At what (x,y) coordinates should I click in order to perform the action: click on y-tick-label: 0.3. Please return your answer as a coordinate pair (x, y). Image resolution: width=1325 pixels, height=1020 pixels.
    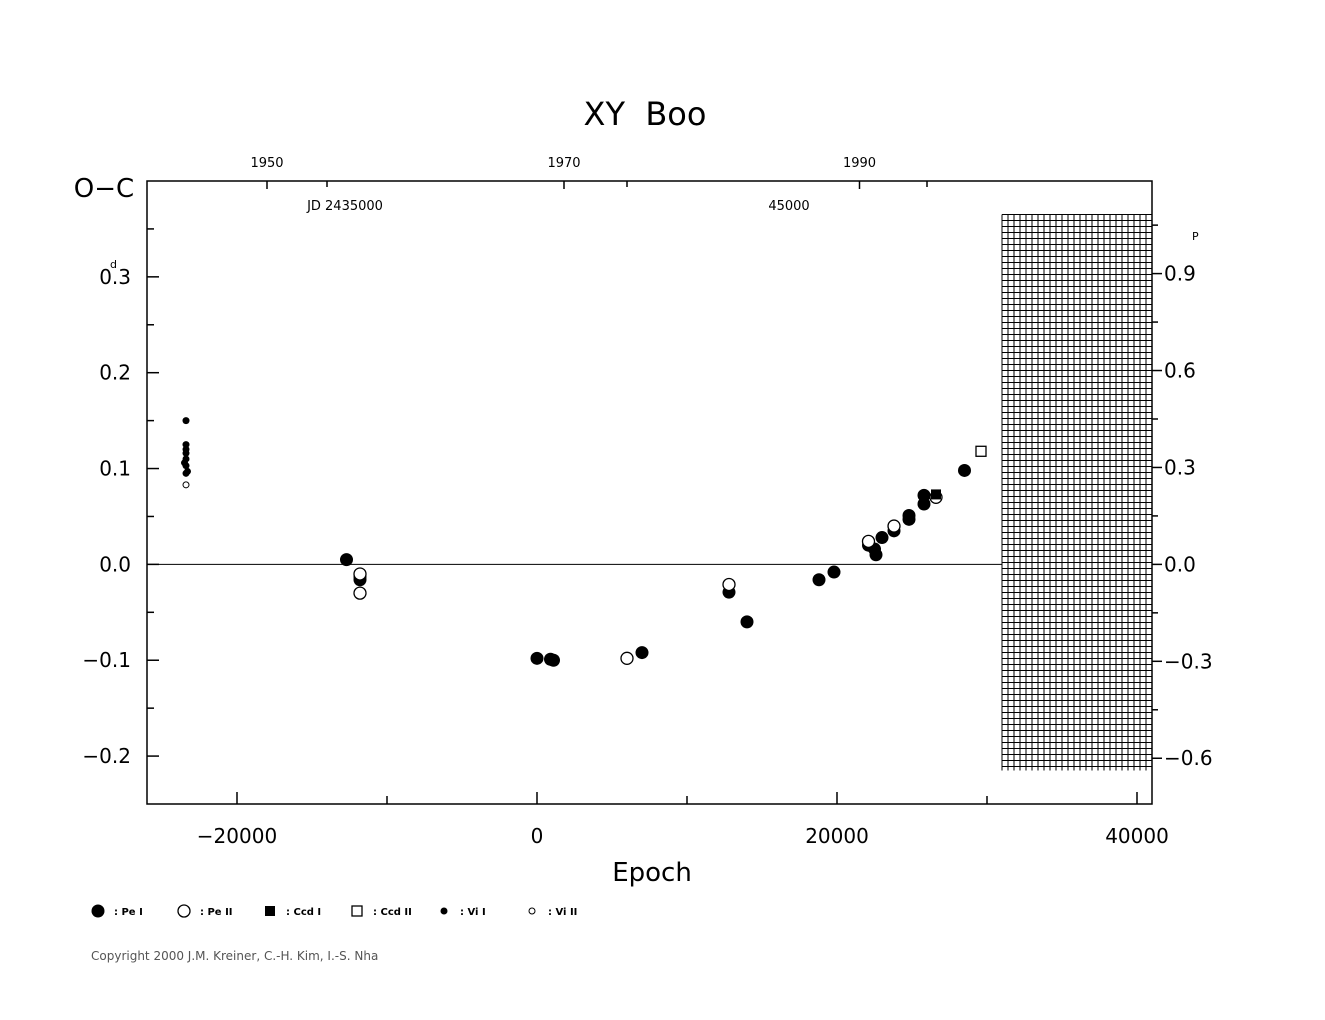
    Looking at the image, I should click on (115, 277).